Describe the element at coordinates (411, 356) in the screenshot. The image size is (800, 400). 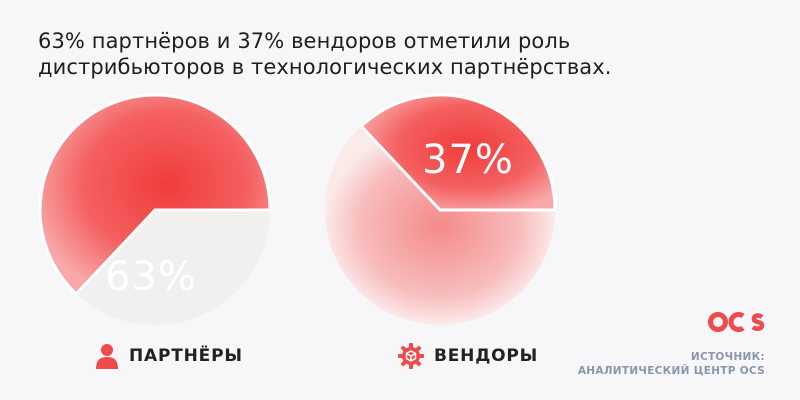
I see `gear-box-icon` at that location.